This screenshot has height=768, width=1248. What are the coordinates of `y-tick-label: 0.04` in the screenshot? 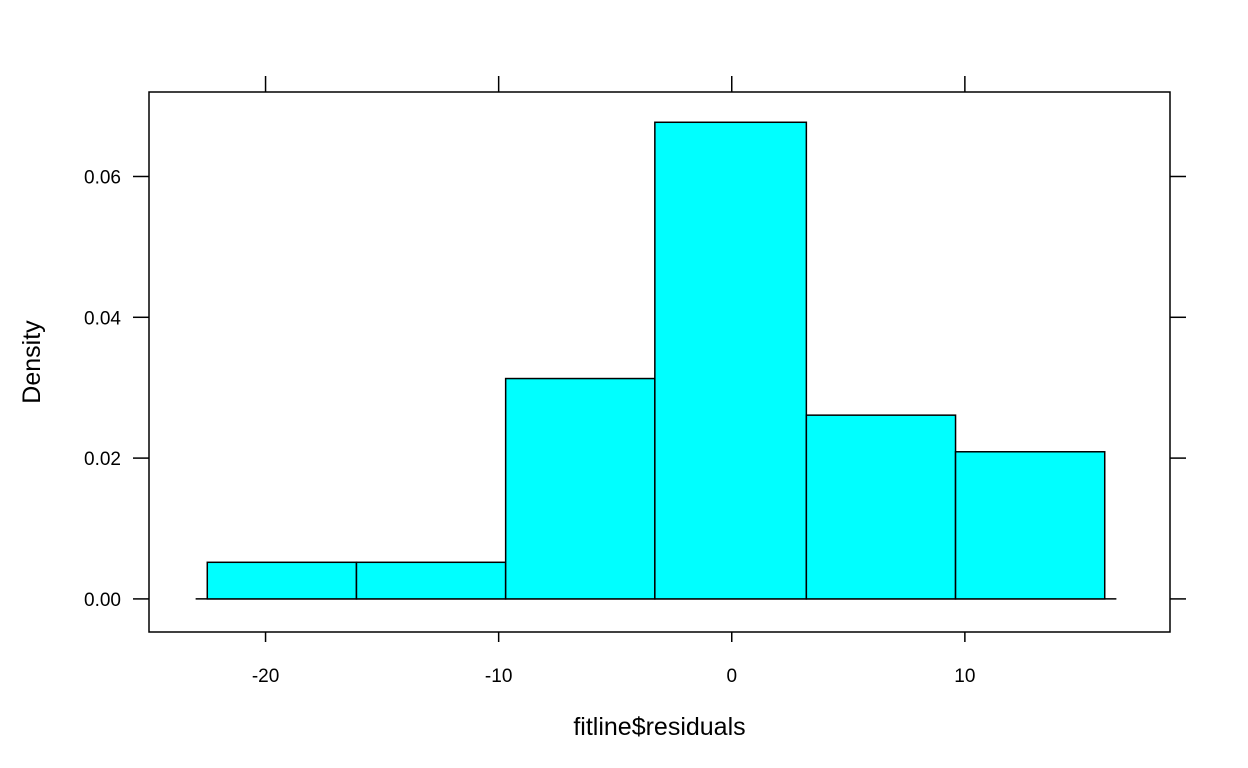 It's located at (102, 318).